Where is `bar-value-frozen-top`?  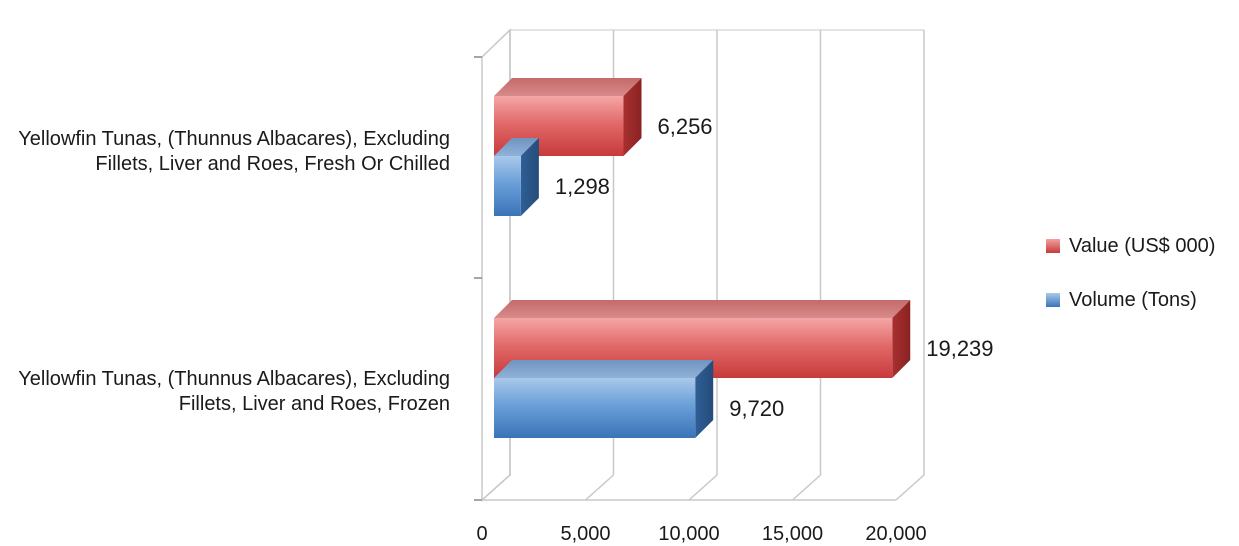
bar-value-frozen-top is located at coordinates (702, 309).